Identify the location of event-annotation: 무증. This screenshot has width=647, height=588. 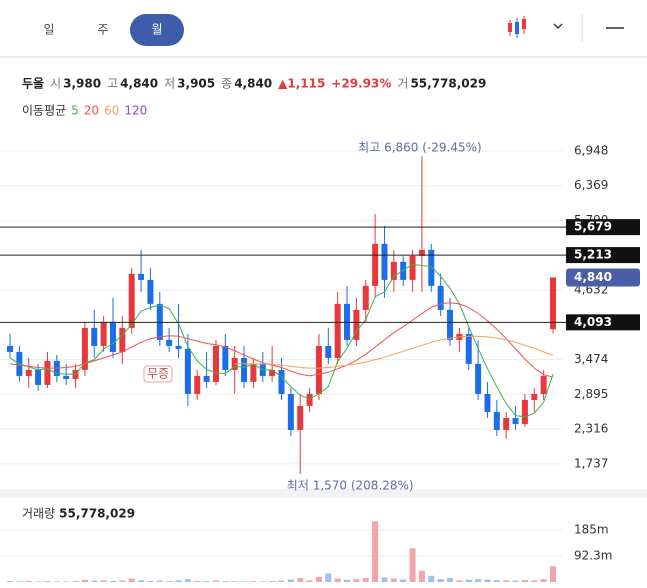
(158, 374).